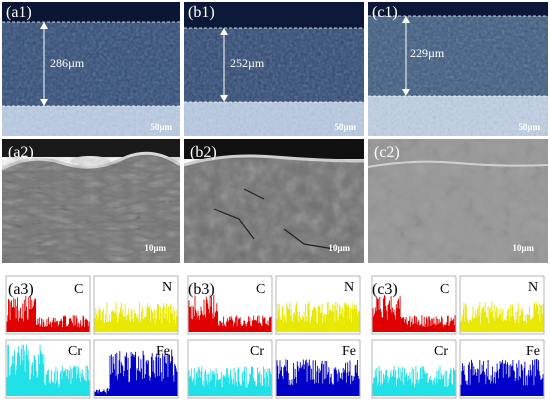 Image resolution: width=550 pixels, height=405 pixels. I want to click on eds-spectra-c3, so click(458, 337).